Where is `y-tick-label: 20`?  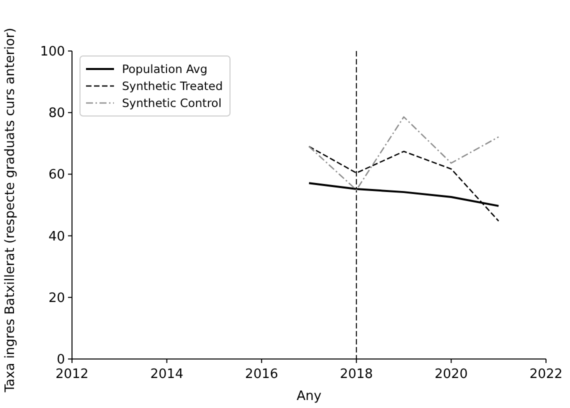
y-tick-label: 20 is located at coordinates (56, 298).